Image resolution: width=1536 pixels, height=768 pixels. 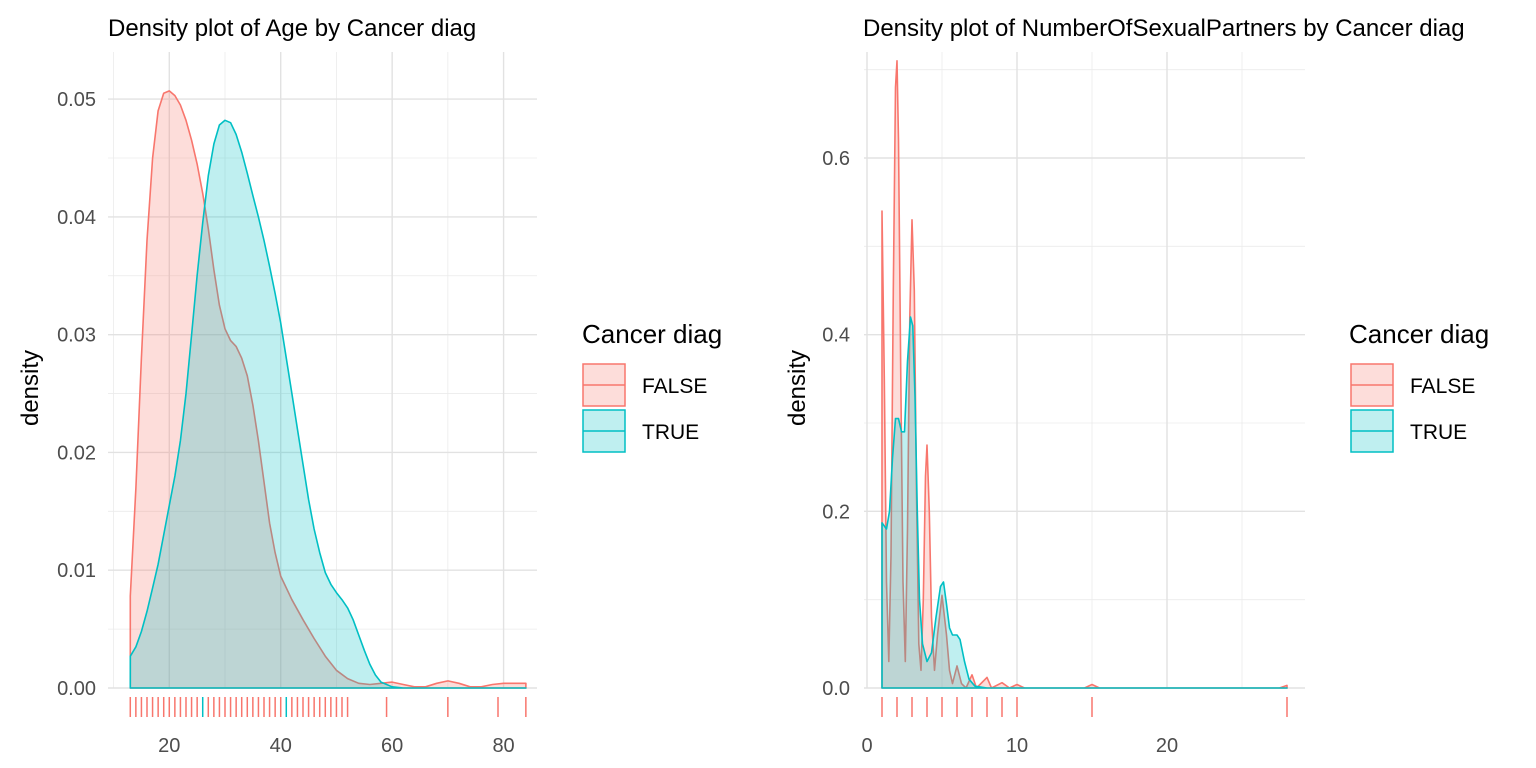 I want to click on age-y-tick-label: 0.00, so click(x=76, y=689).